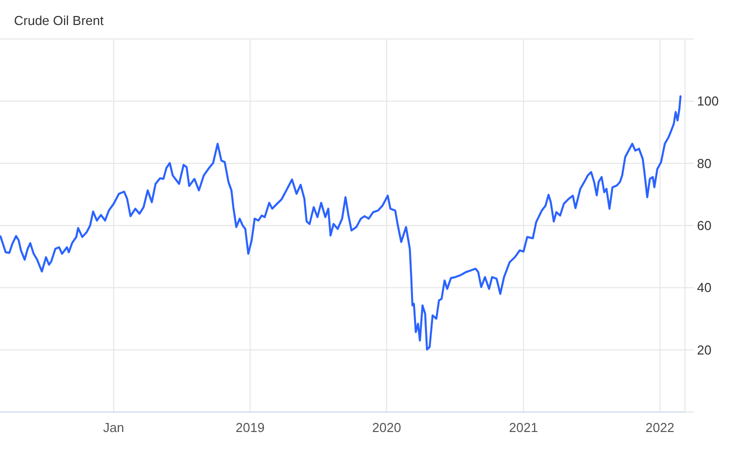  I want to click on y-tick-label: 60, so click(704, 225).